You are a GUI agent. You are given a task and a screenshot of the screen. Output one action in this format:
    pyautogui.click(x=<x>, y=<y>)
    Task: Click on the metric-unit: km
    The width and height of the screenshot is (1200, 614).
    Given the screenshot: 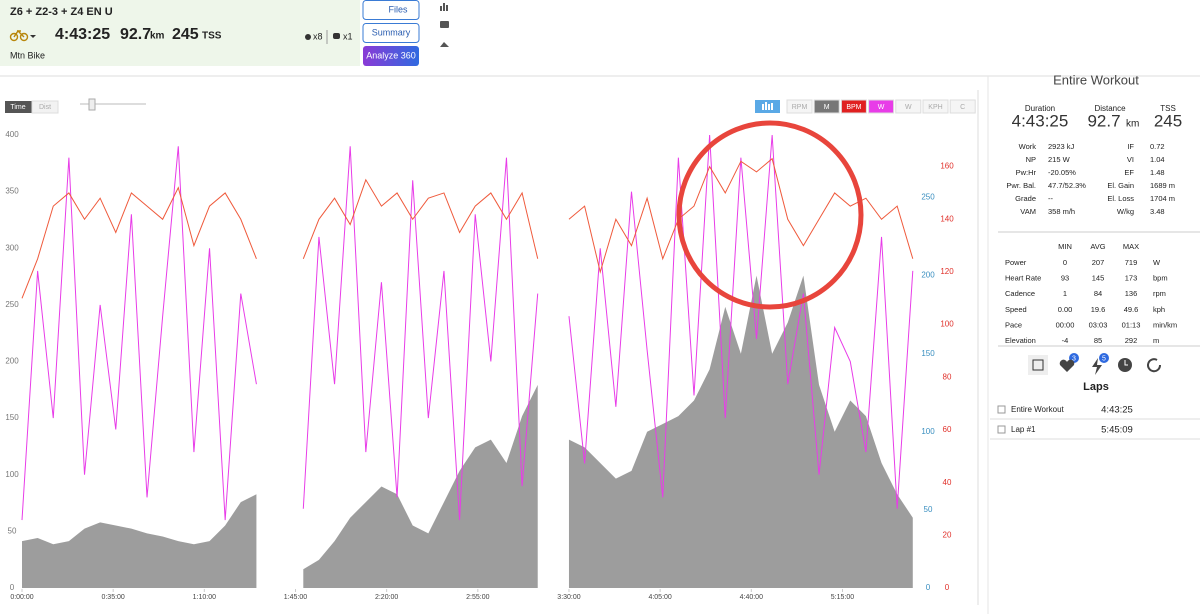 What is the action you would take?
    pyautogui.click(x=1132, y=124)
    